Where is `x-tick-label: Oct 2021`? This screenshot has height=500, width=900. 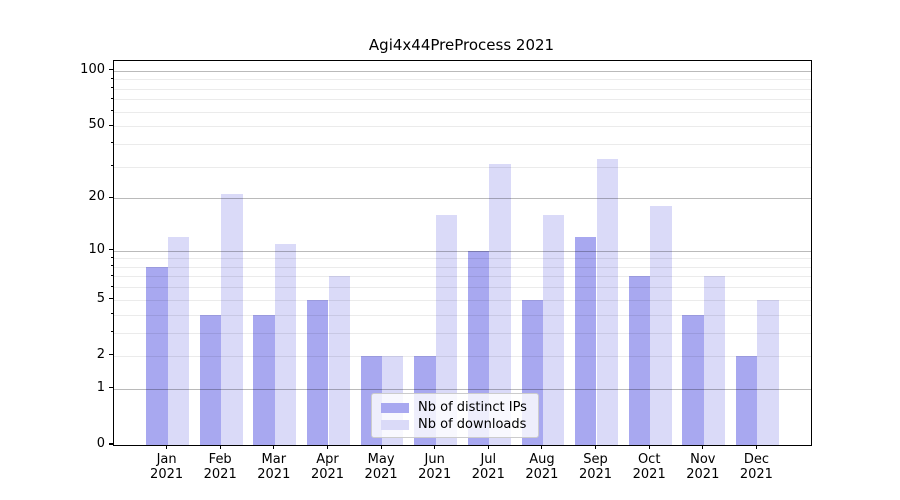 x-tick-label: Oct 2021 is located at coordinates (649, 467).